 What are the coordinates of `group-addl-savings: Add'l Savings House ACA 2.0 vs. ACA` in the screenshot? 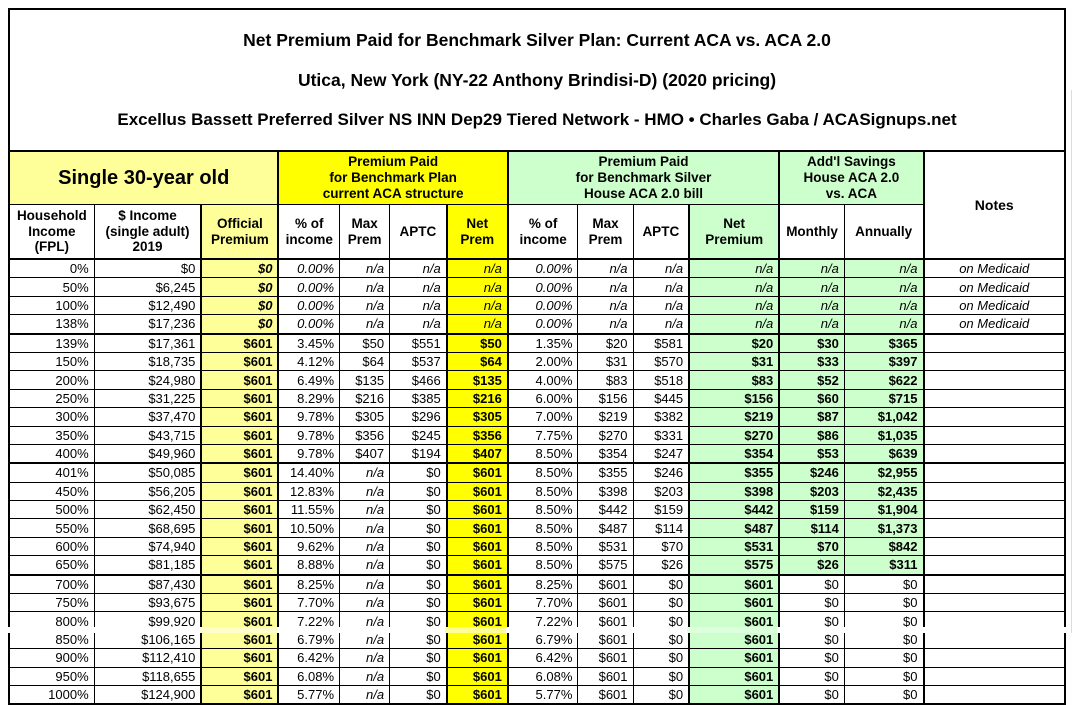 It's located at (851, 177).